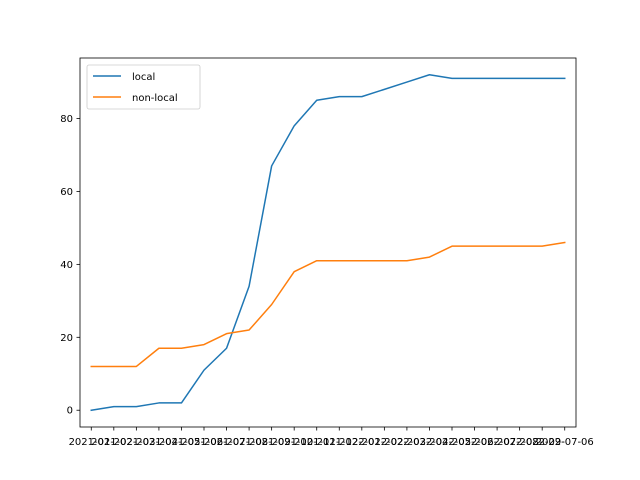  I want to click on x-tick-label: 2021-01-, so click(92, 442).